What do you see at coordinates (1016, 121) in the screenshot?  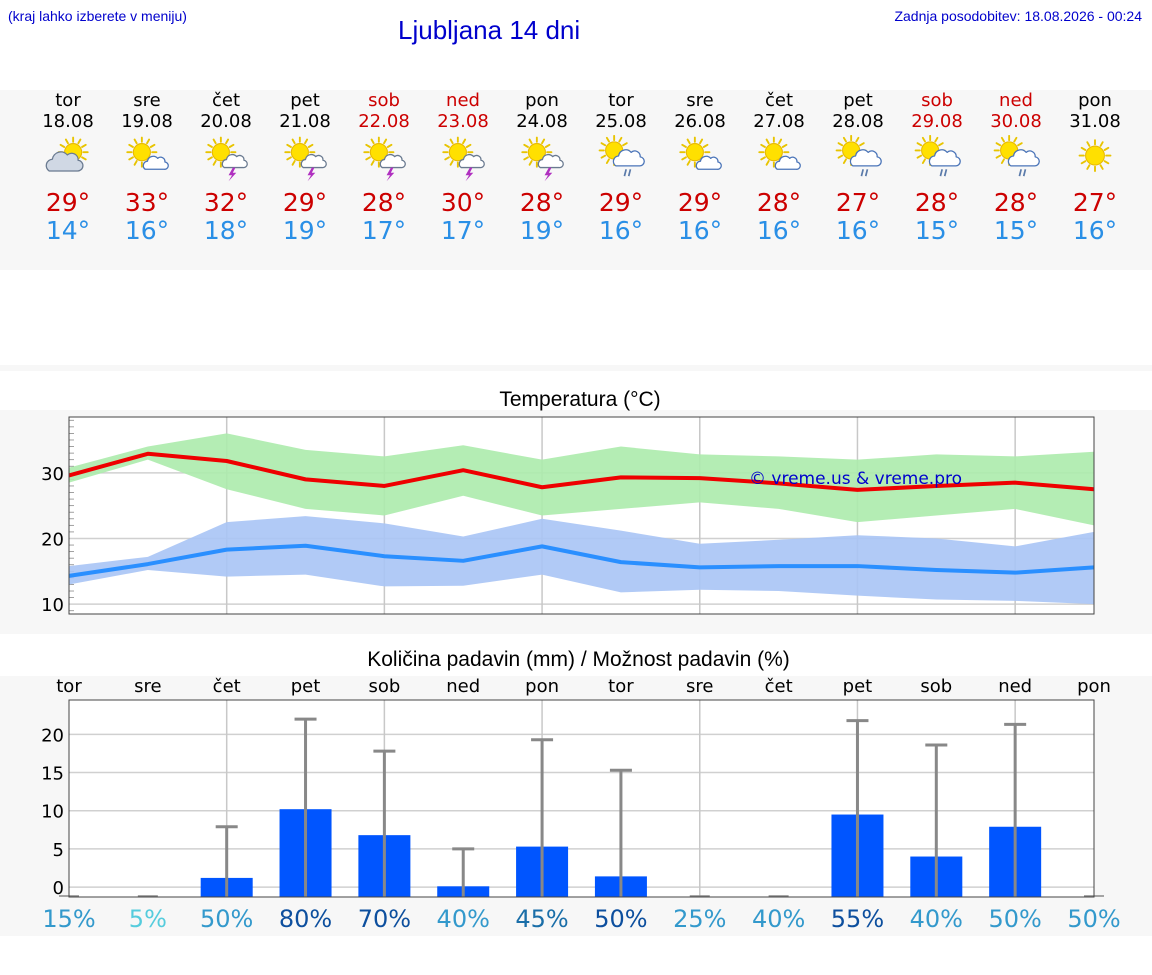 I see `day-date: 30.08` at bounding box center [1016, 121].